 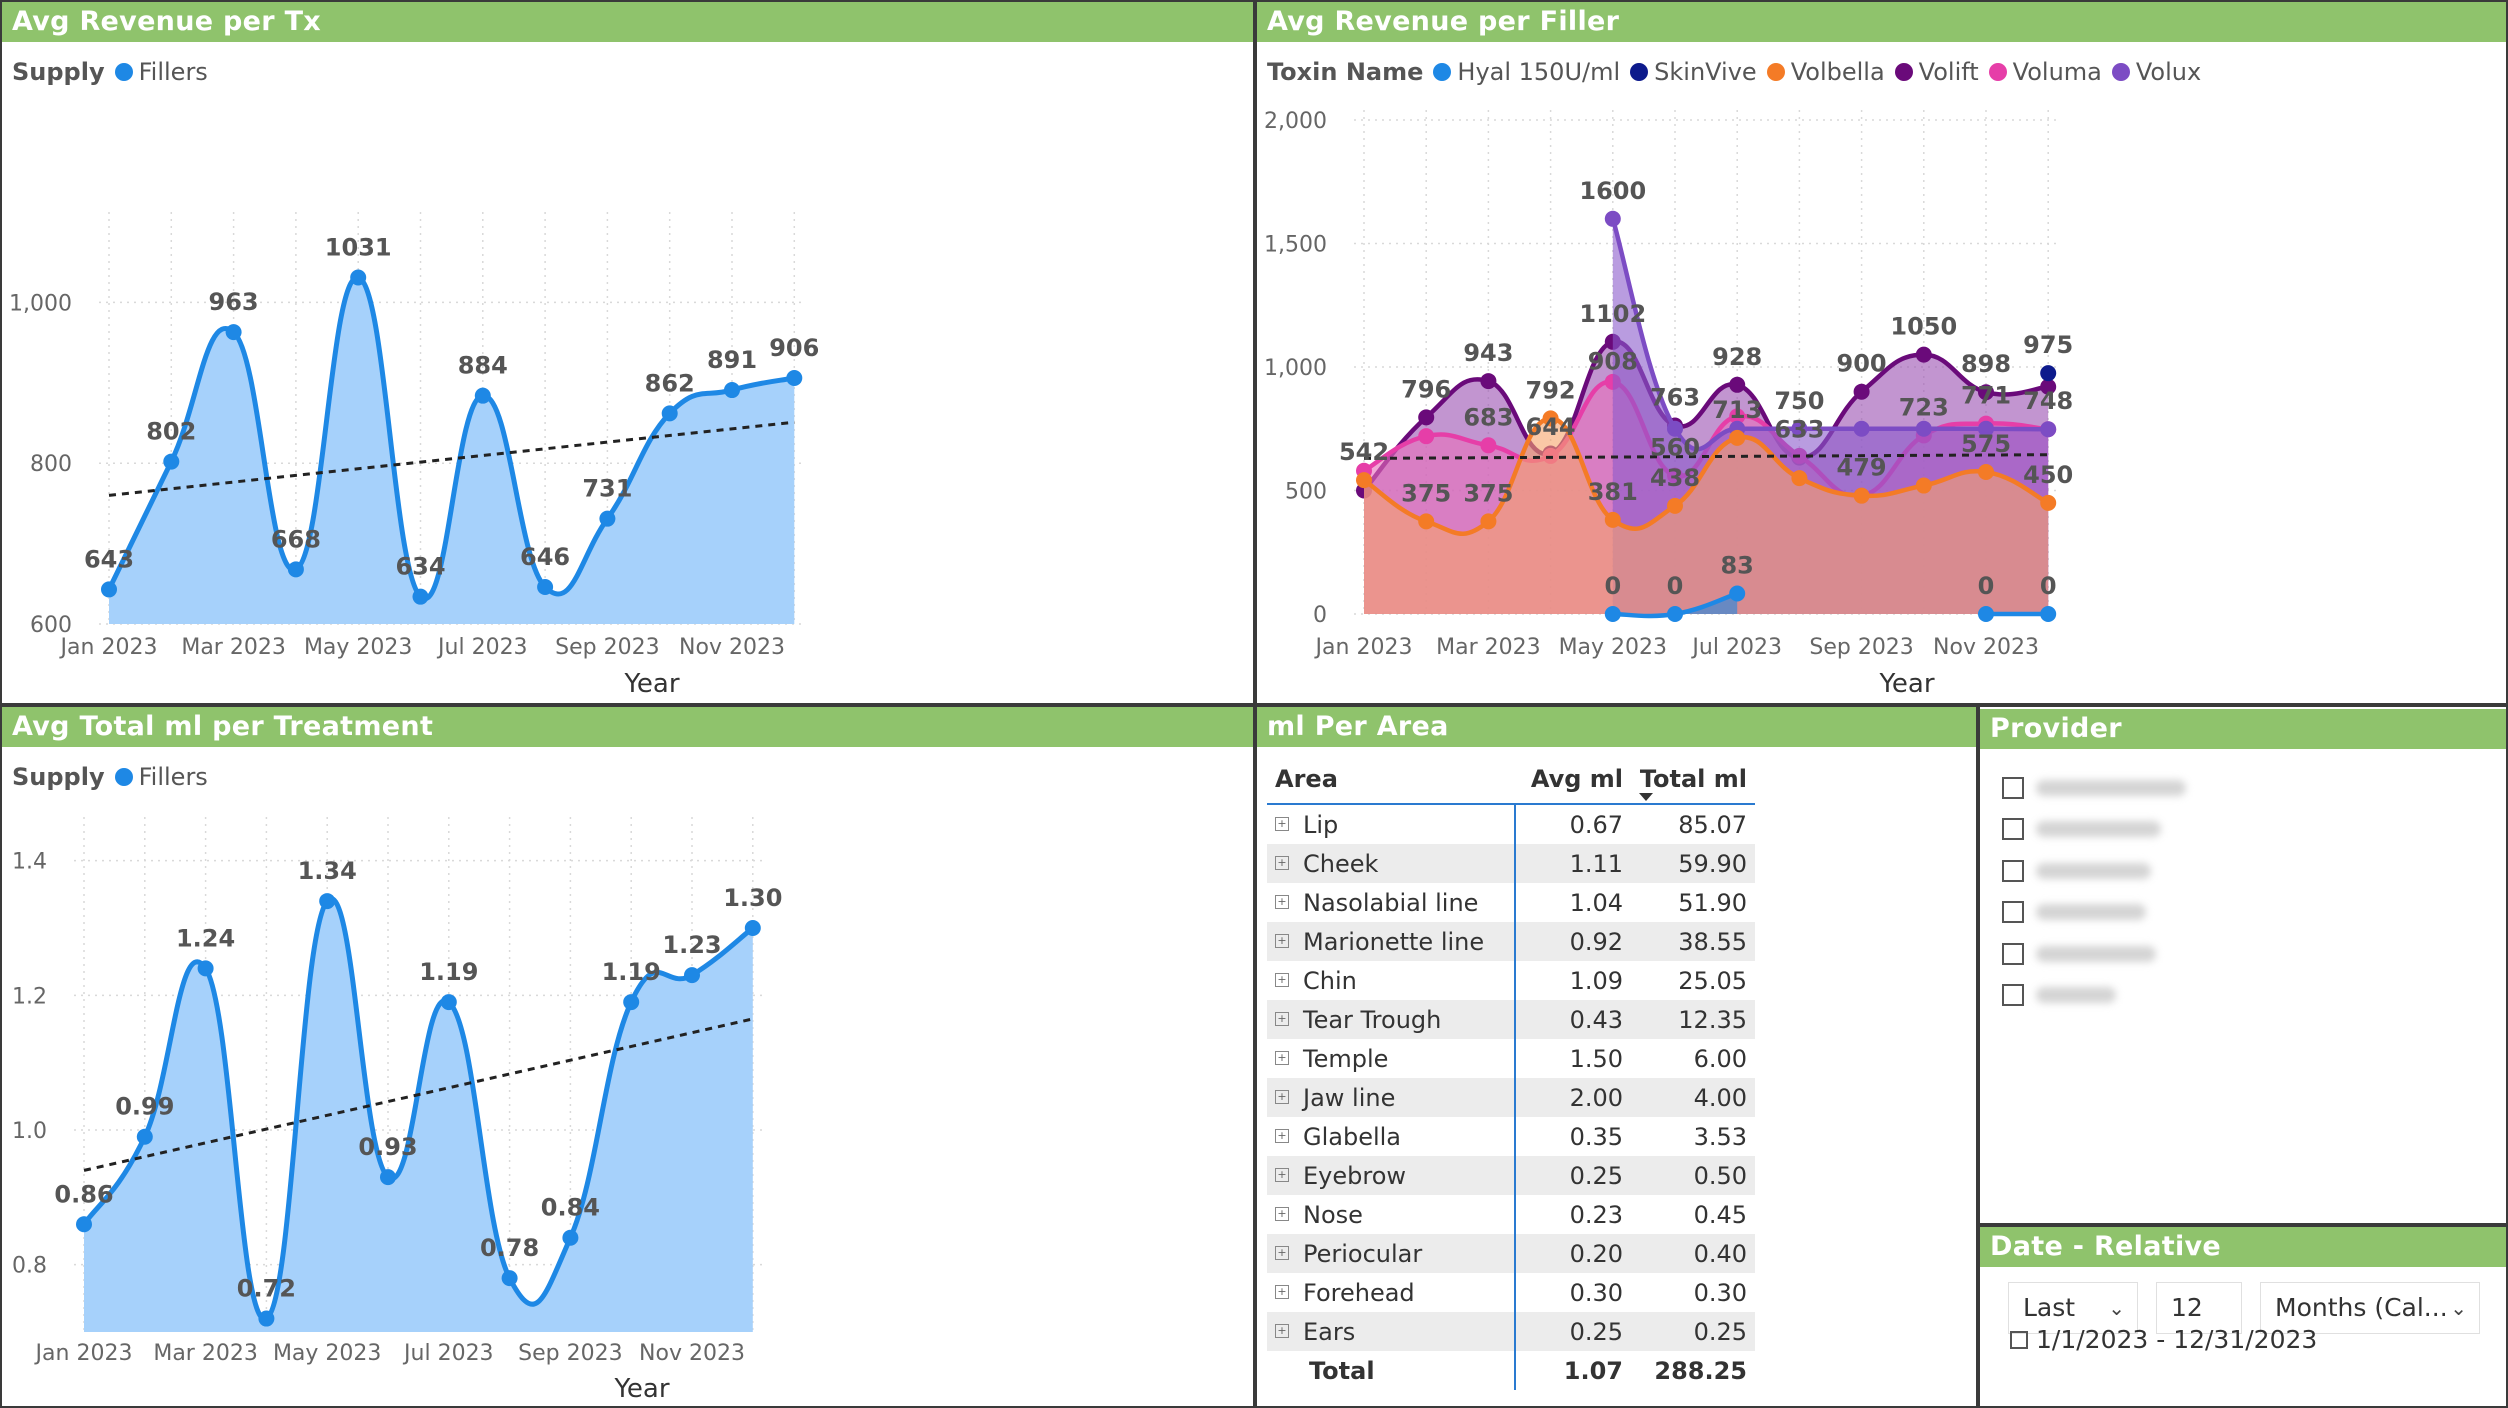 What do you see at coordinates (1511, 1292) in the screenshot?
I see `table-row: + Forehead 0.30 0.30` at bounding box center [1511, 1292].